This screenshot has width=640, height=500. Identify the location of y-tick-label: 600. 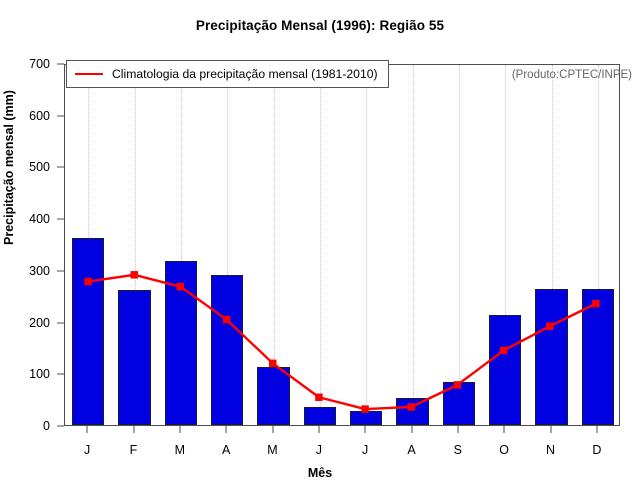
(39, 115).